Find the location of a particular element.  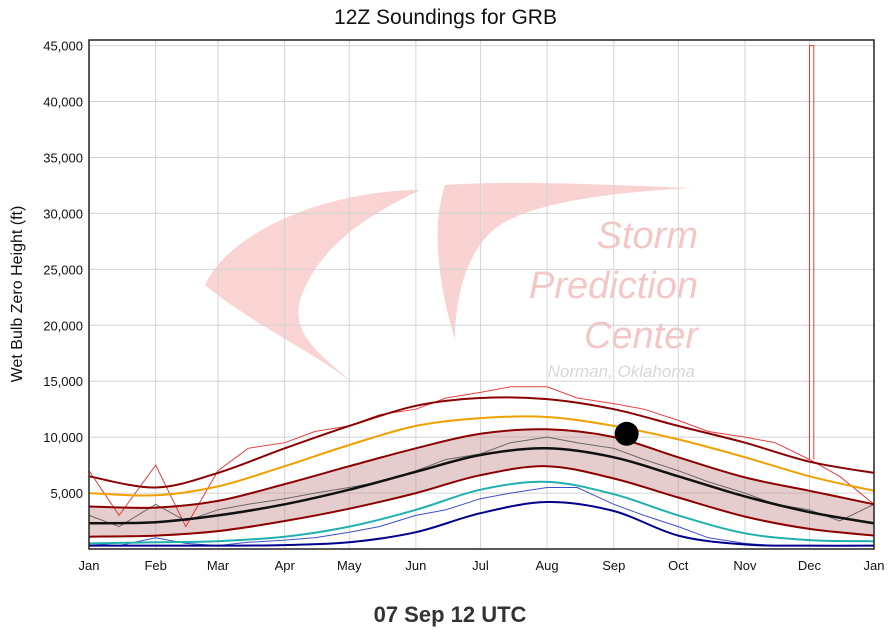

series-line-p75 is located at coordinates (481, 468).